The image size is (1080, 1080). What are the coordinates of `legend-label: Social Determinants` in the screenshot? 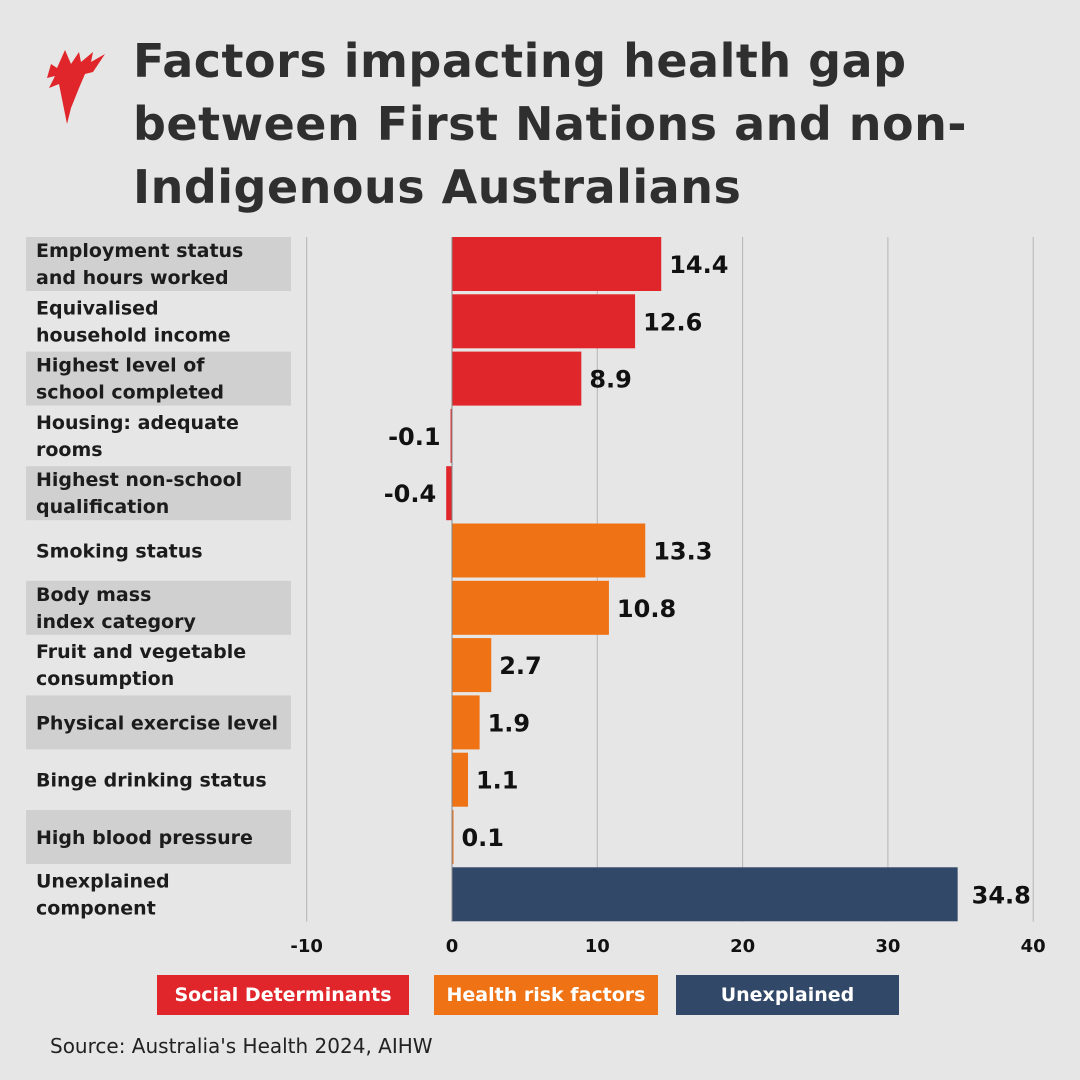 It's located at (283, 995).